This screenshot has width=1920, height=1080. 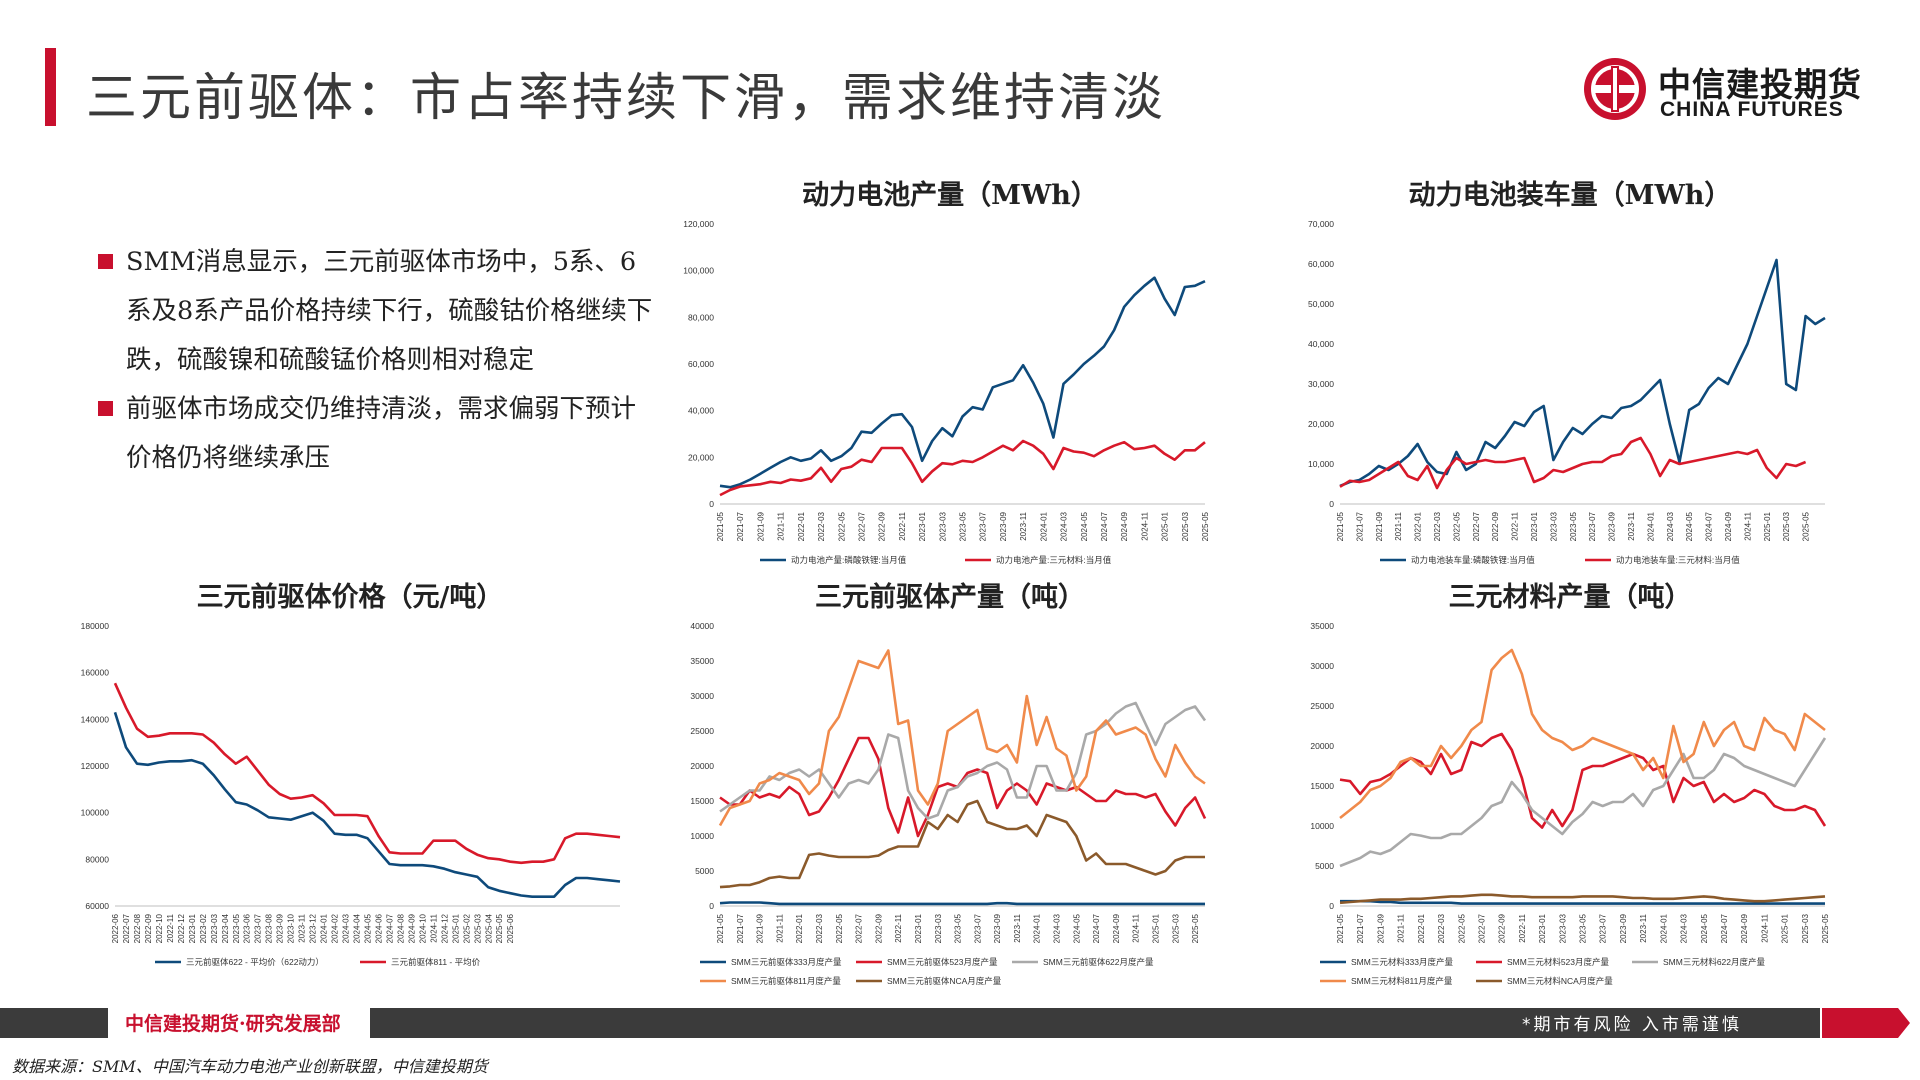 I want to click on x-tick-label: 2023-10, so click(x=291, y=928).